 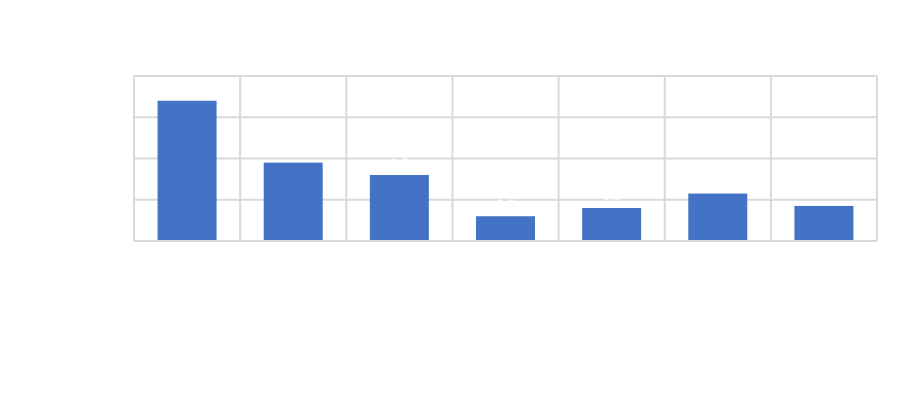 What do you see at coordinates (717, 181) in the screenshot?
I see `data-label: 1.15` at bounding box center [717, 181].